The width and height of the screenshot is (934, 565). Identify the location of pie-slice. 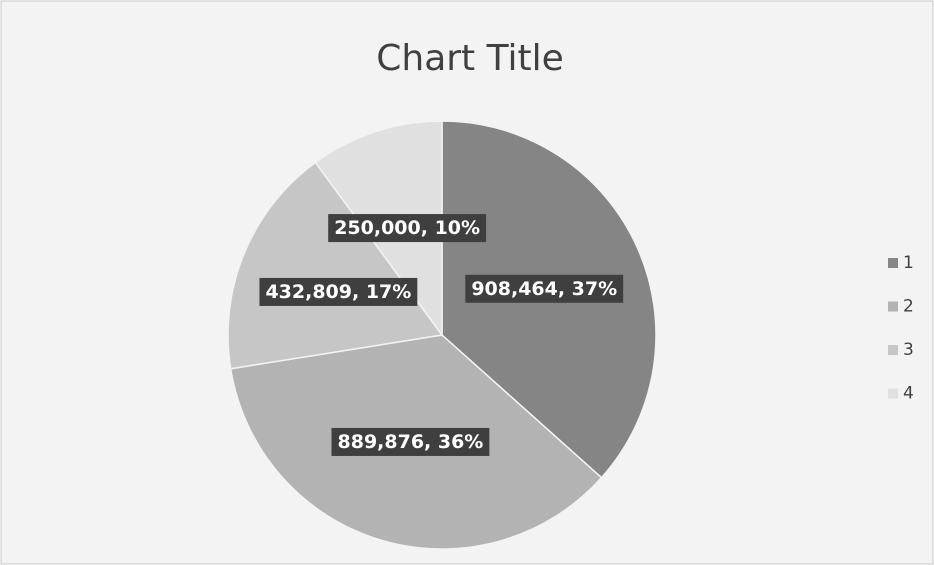
(335, 265).